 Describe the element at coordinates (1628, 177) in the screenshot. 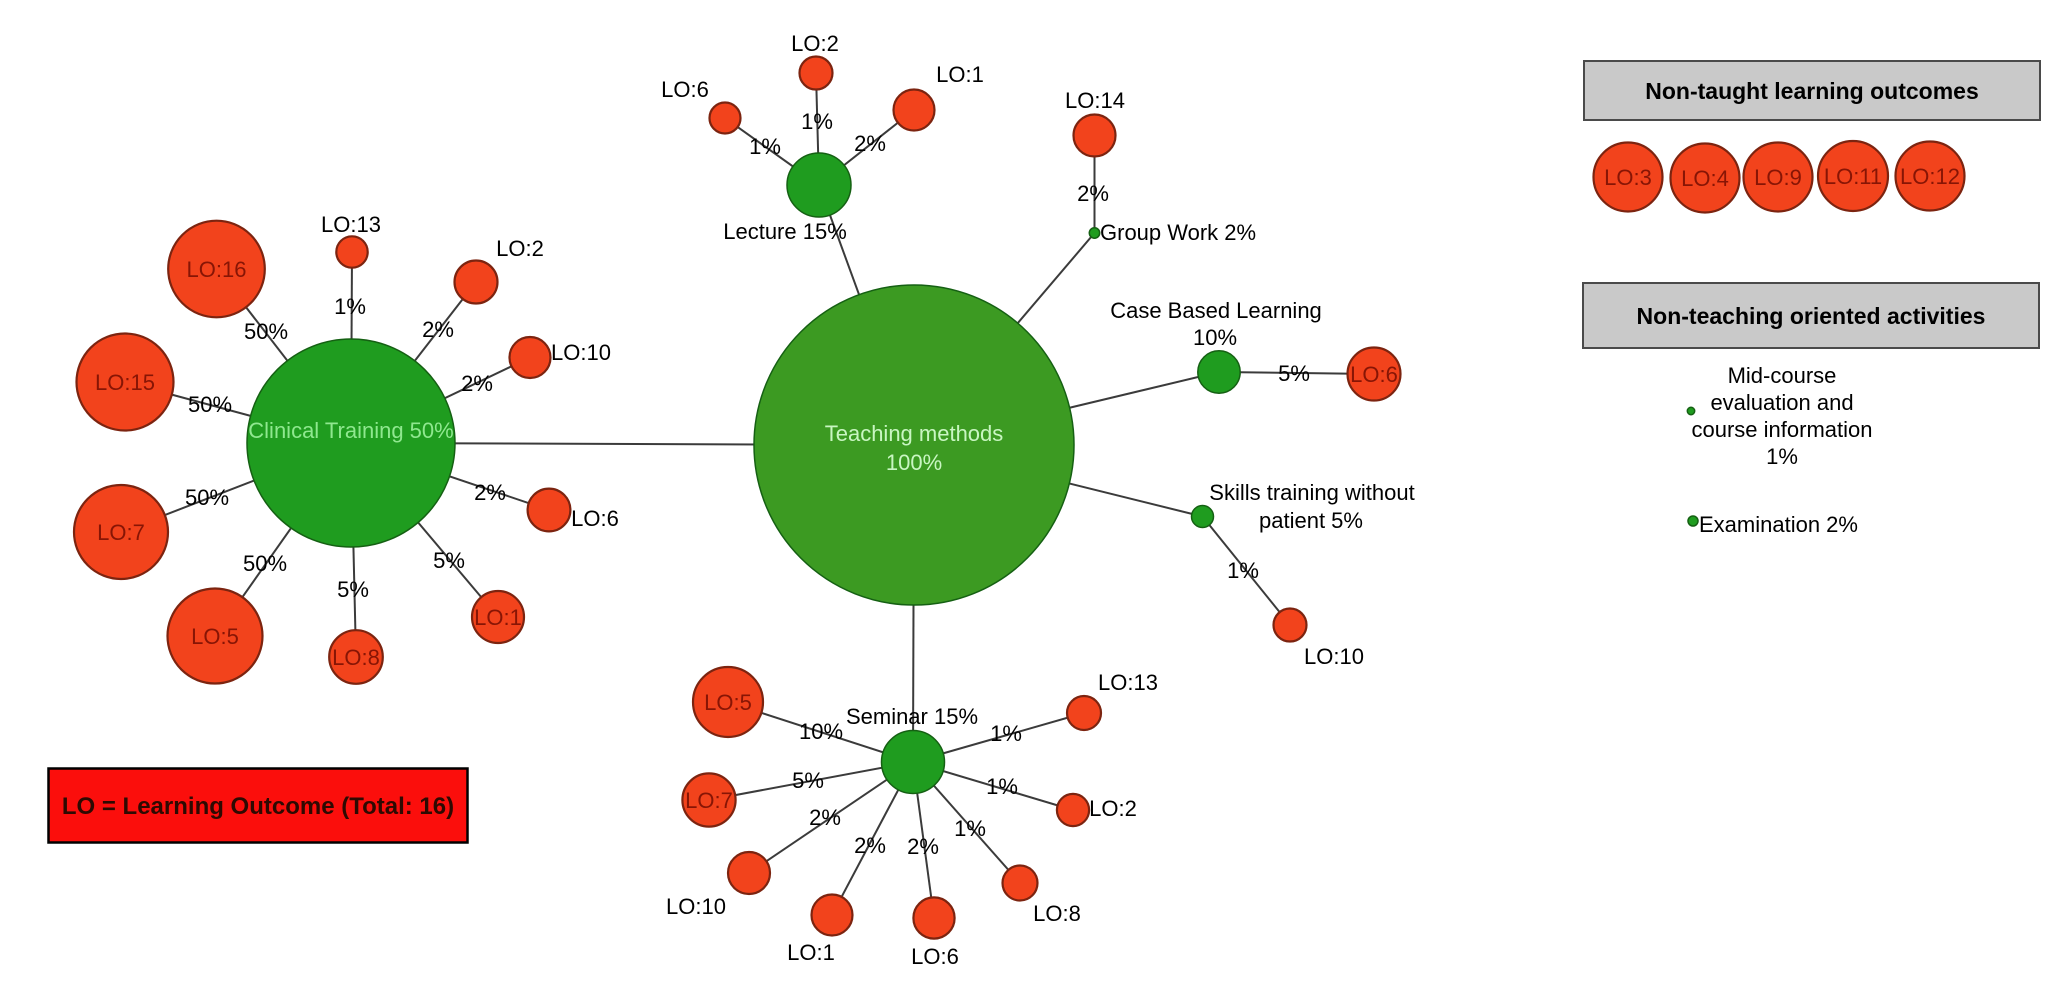

I see `svg-text: LO:3` at that location.